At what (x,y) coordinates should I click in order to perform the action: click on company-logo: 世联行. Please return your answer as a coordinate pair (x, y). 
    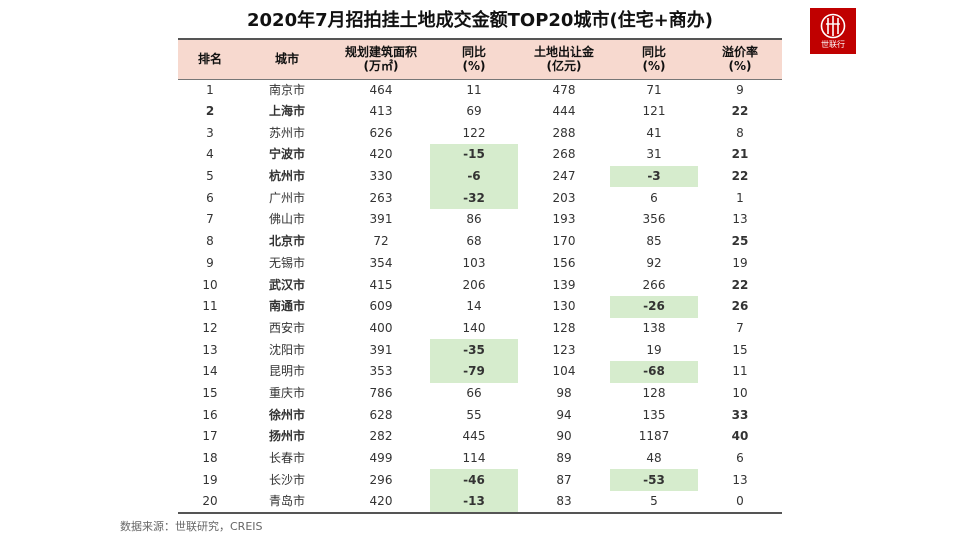
    Looking at the image, I should click on (833, 31).